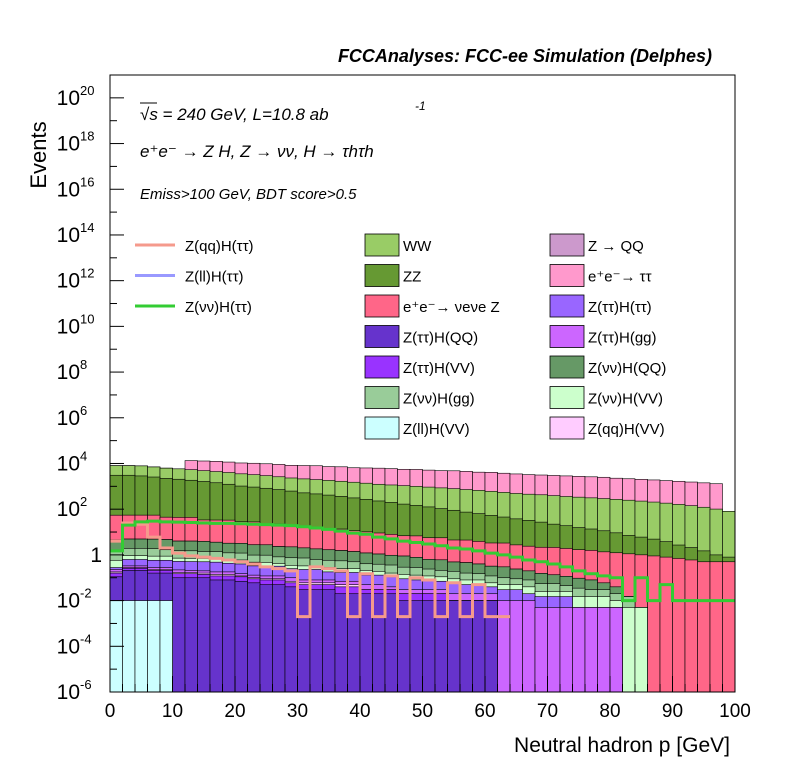  What do you see at coordinates (735, 711) in the screenshot?
I see `x-tick-label: 100` at bounding box center [735, 711].